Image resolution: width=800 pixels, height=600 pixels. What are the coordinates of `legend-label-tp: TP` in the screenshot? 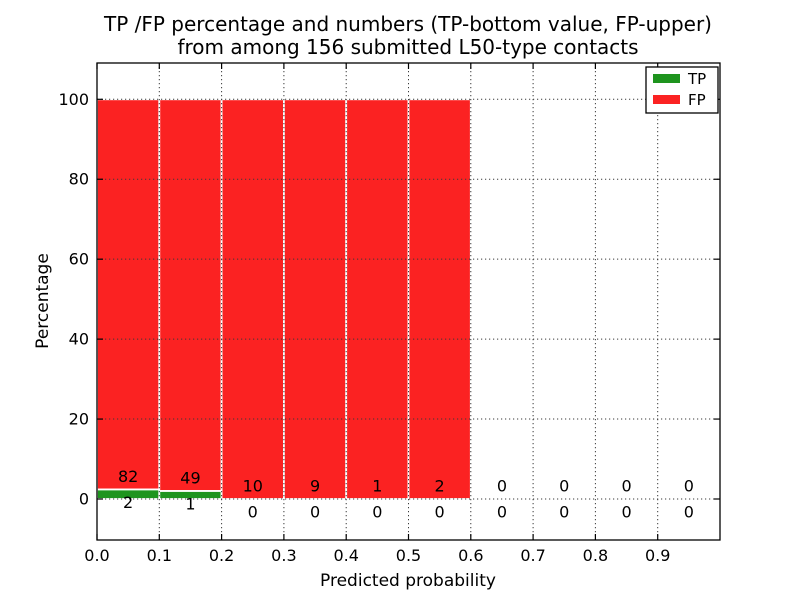 It's located at (696, 79).